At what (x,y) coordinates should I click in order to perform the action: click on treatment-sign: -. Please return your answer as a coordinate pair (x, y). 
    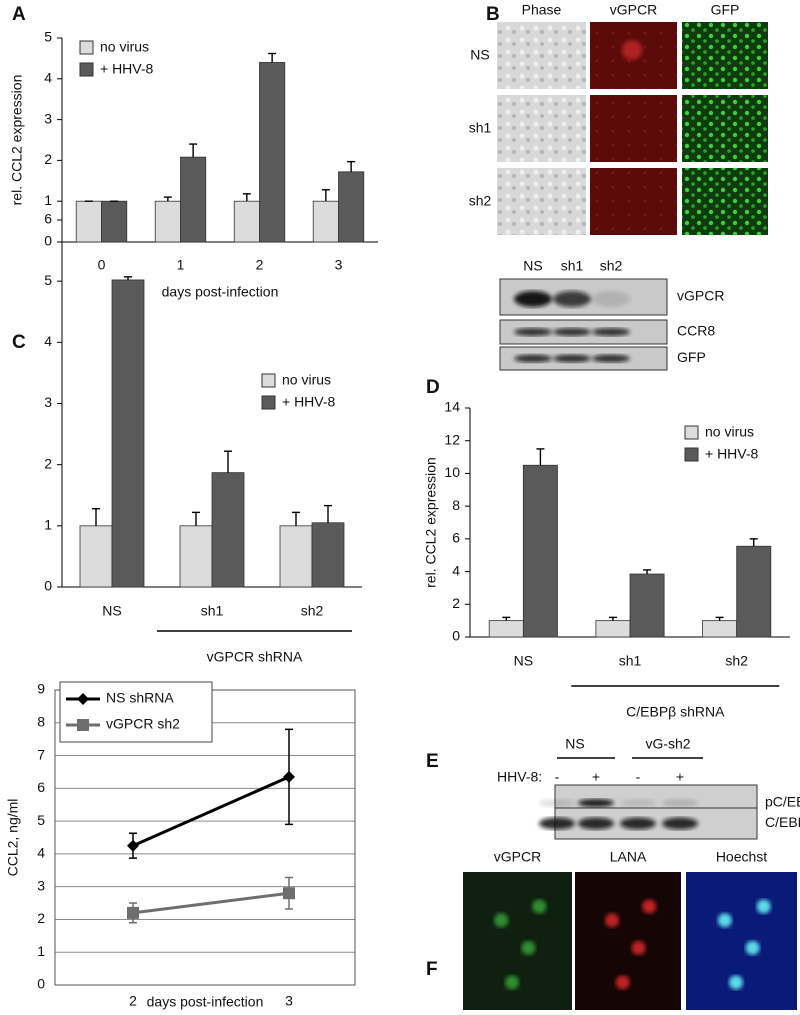
    Looking at the image, I should click on (557, 777).